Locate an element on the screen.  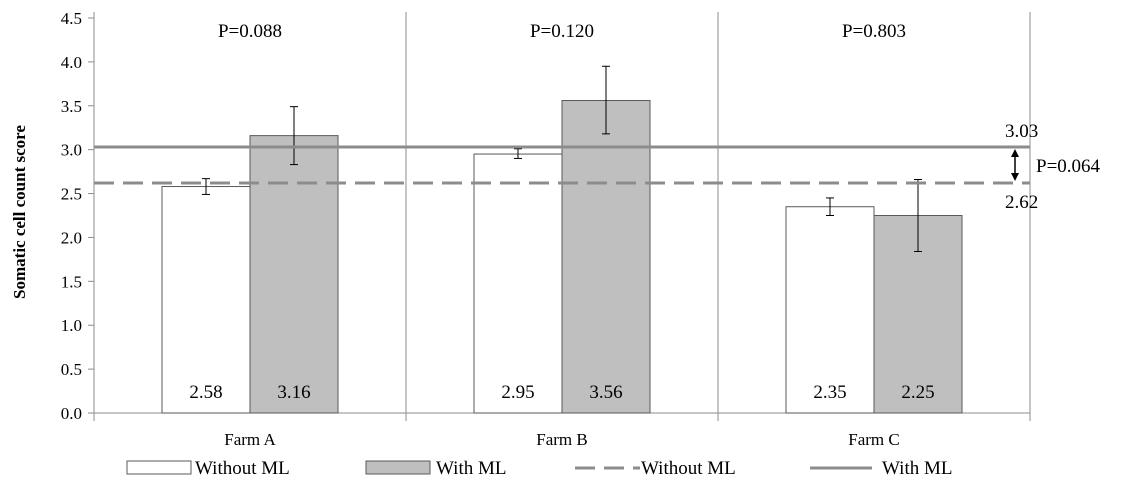
bar-value-label: 3.16 is located at coordinates (293, 392).